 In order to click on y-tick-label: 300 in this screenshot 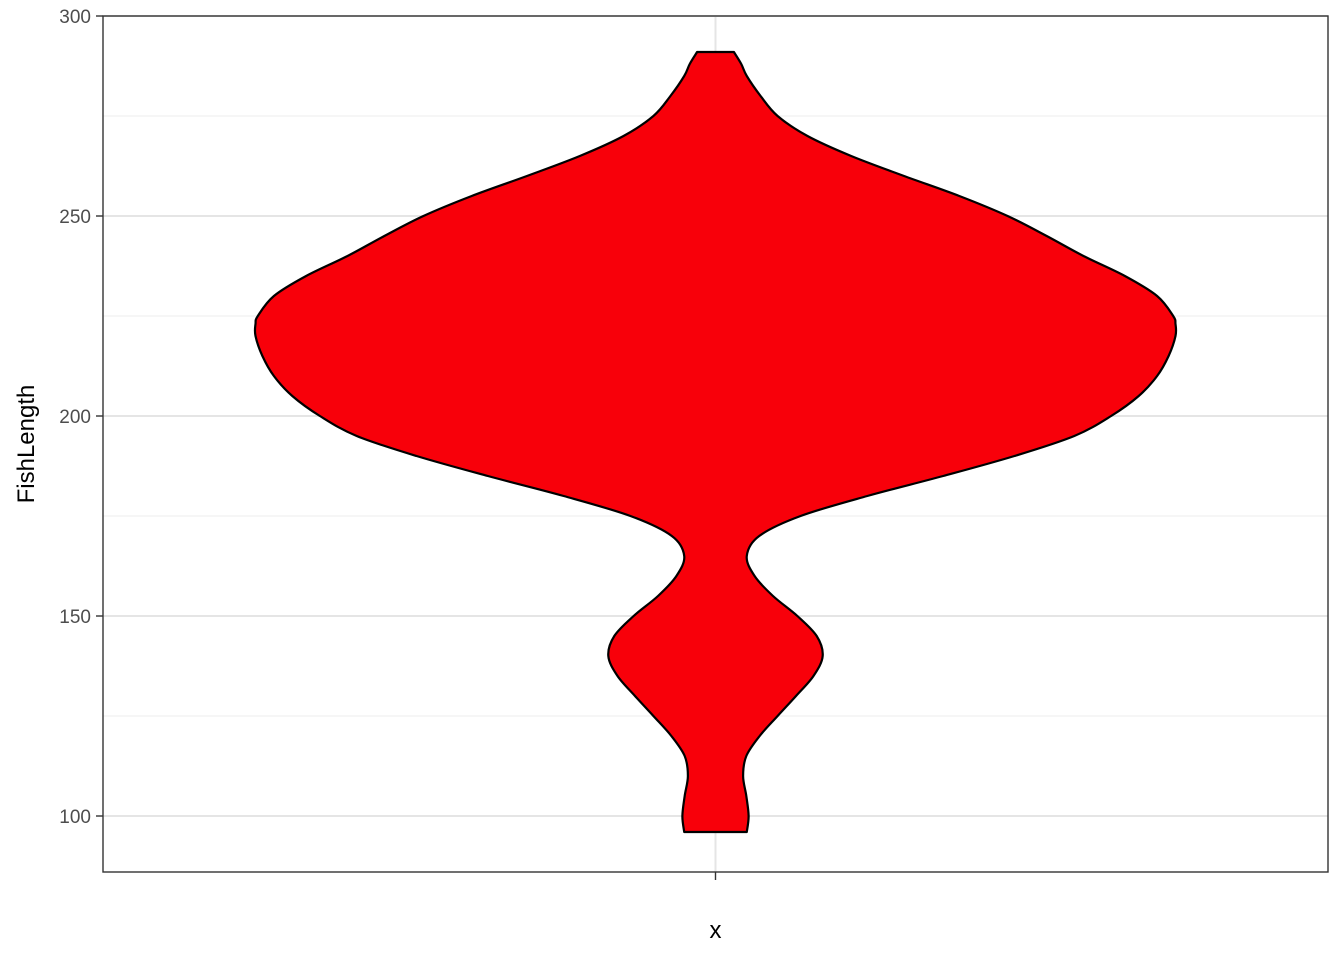, I will do `click(75, 17)`.